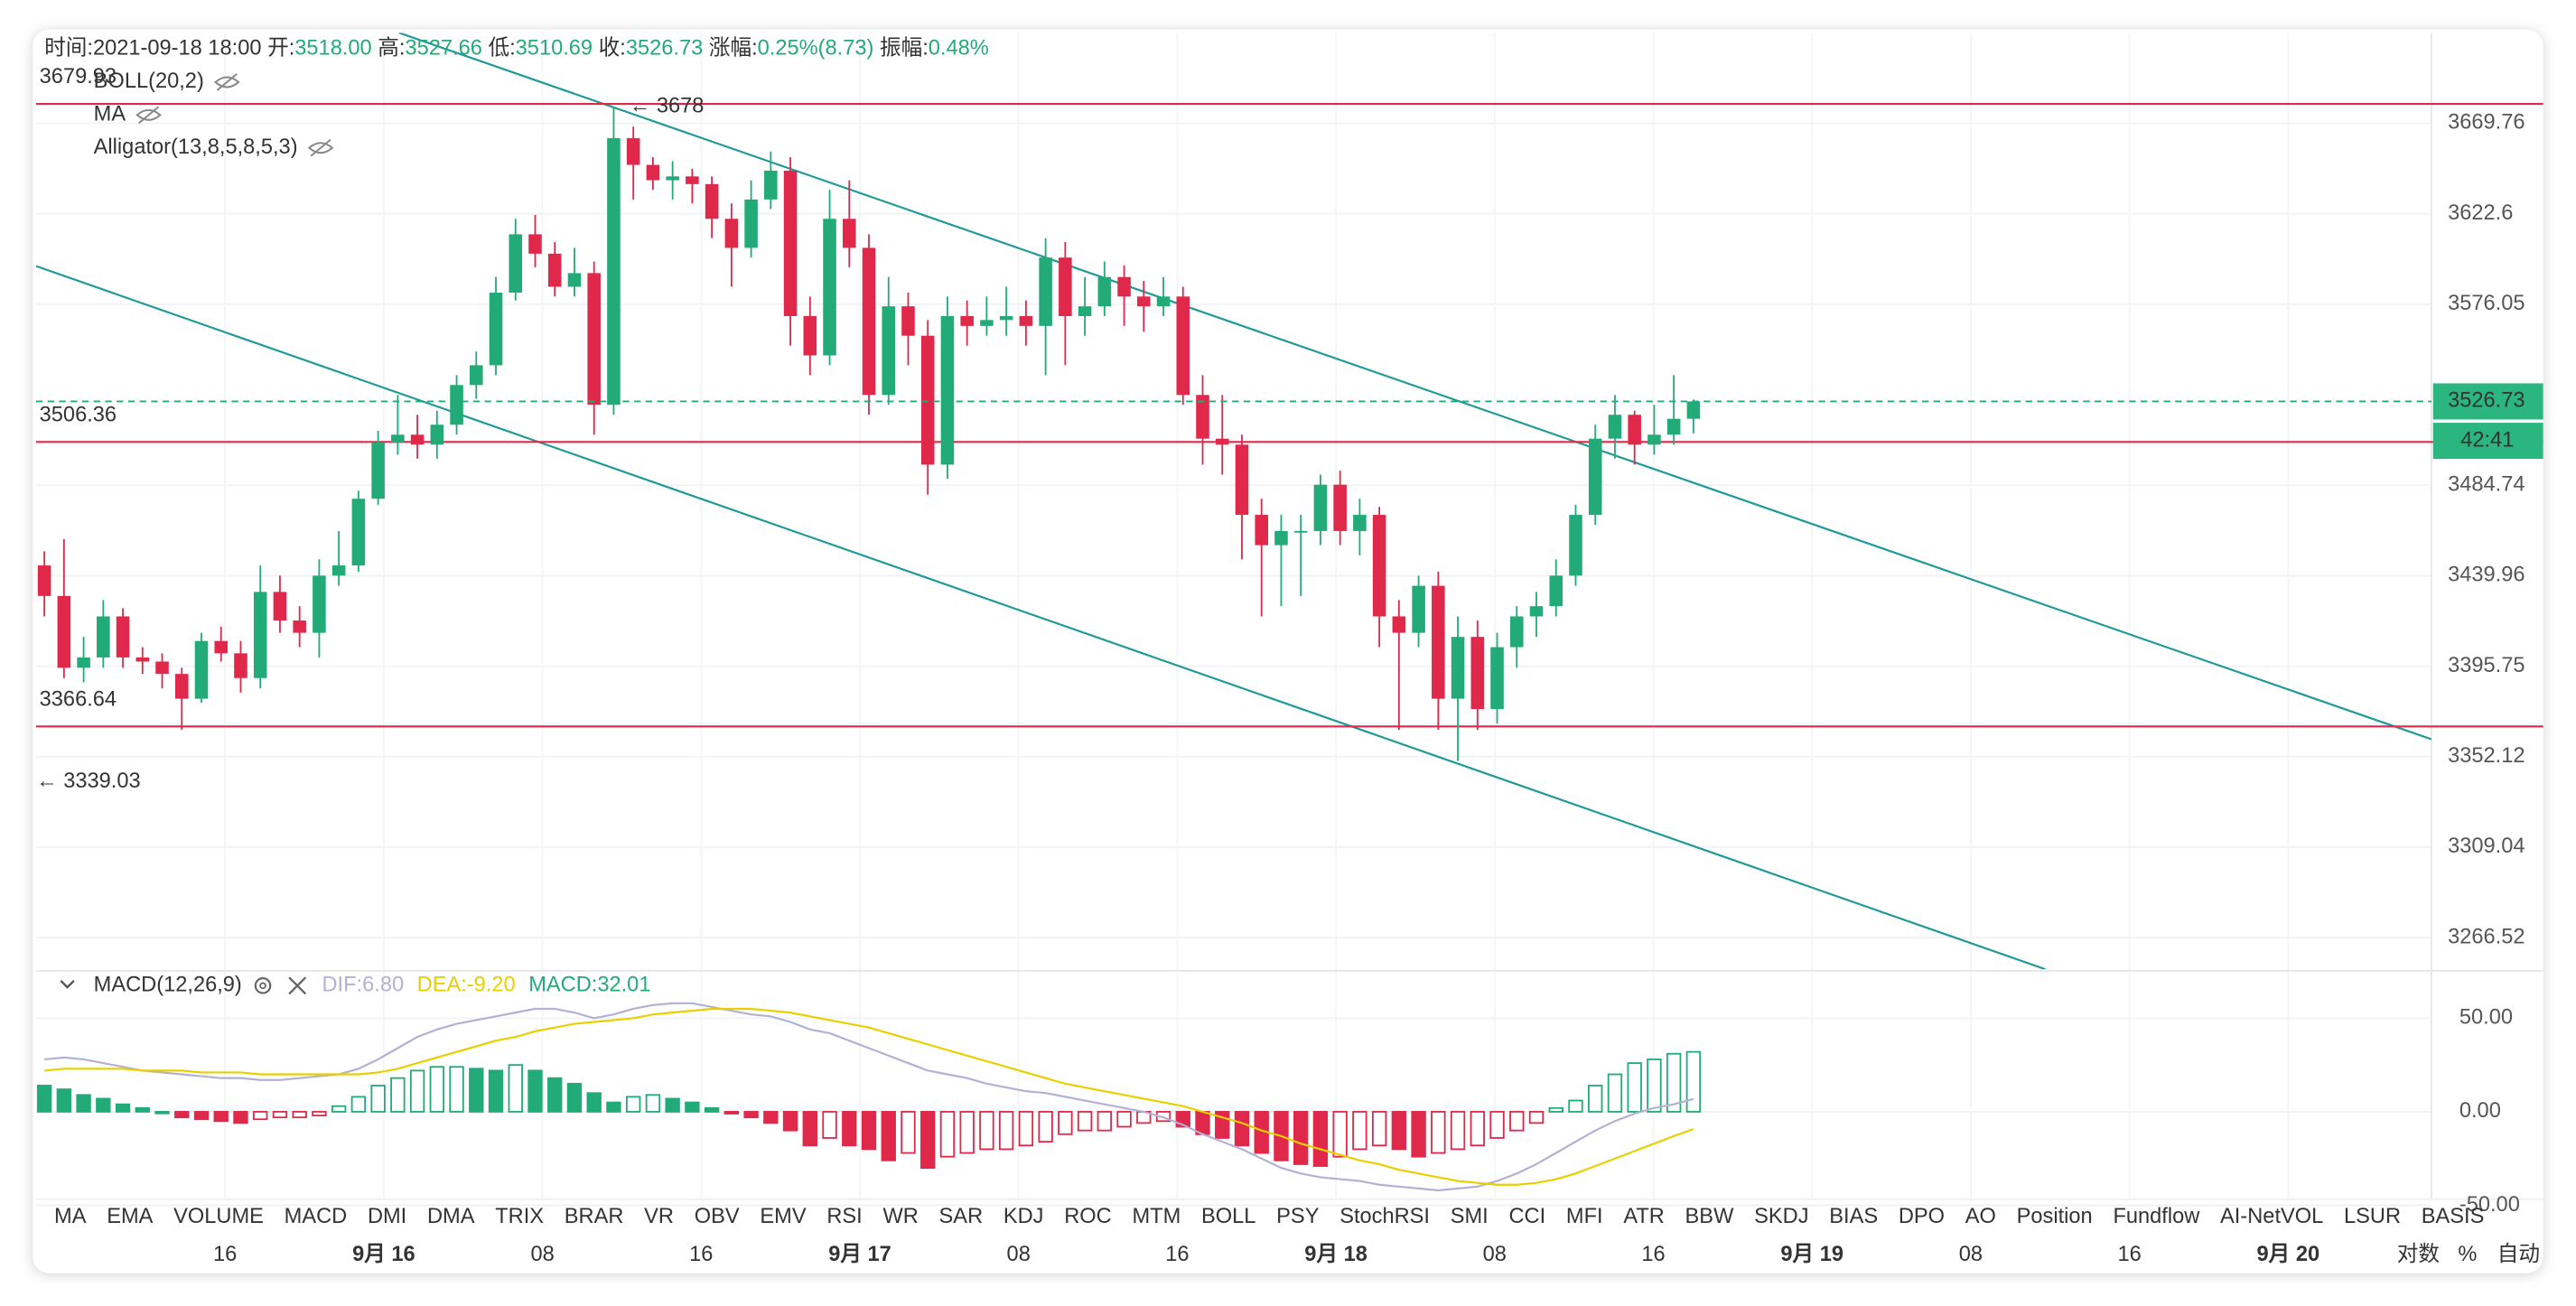  I want to click on indicator-tab: AI-NetVOL, so click(2271, 1216).